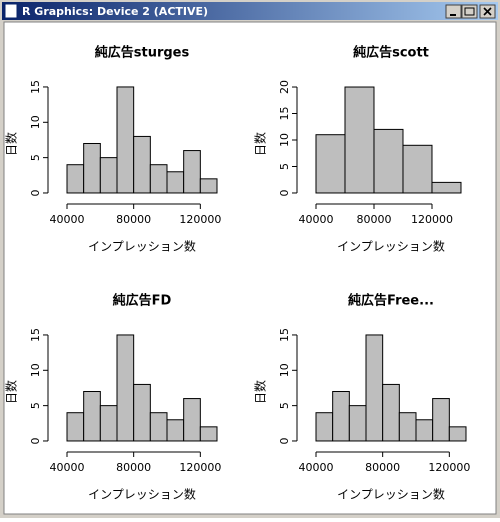 This screenshot has height=522, width=500. What do you see at coordinates (284, 87) in the screenshot?
I see `y-tick-label: 20` at bounding box center [284, 87].